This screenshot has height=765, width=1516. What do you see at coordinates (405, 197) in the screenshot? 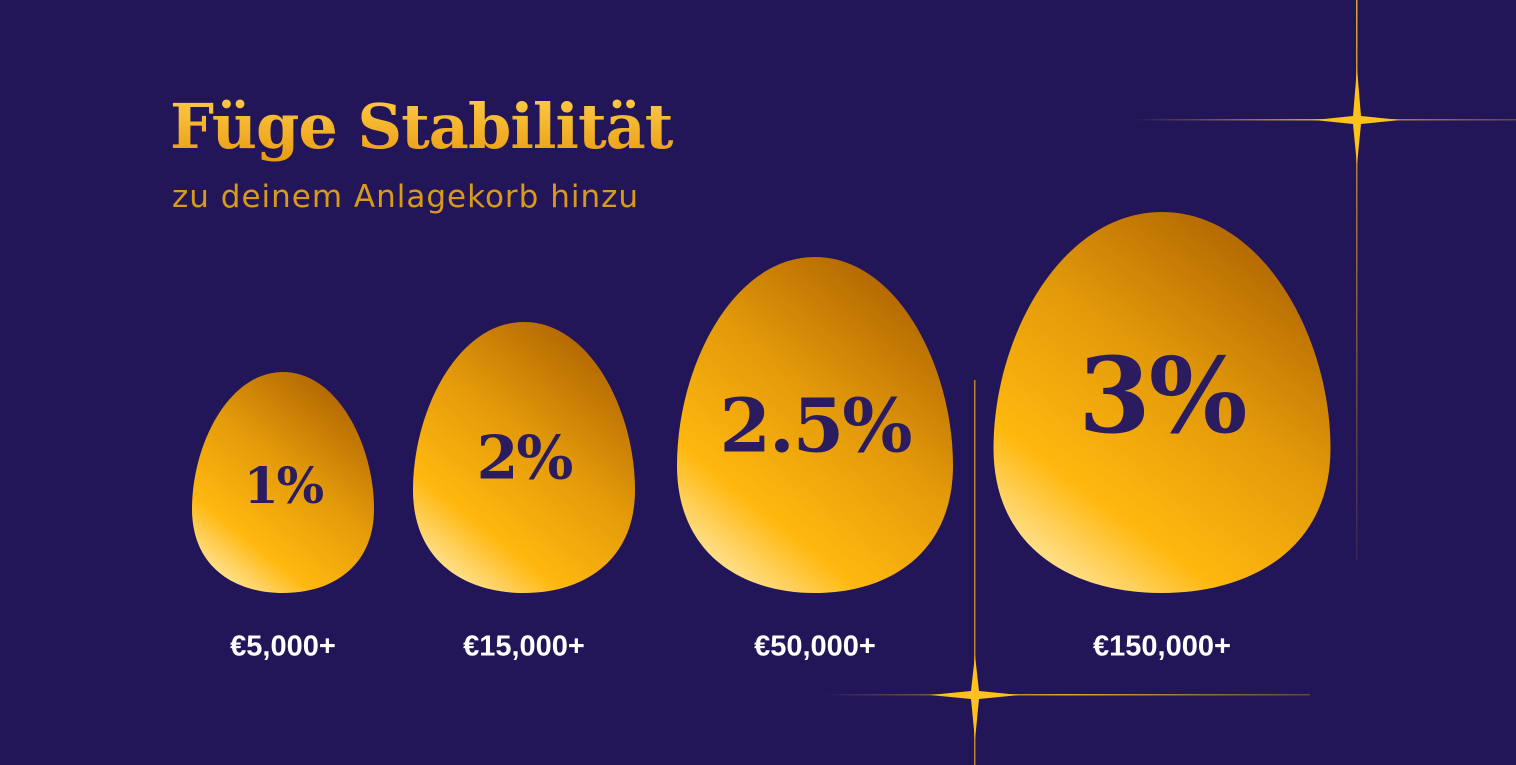
I see `subtitle: zu deinem Anlagekorb hinzu` at bounding box center [405, 197].